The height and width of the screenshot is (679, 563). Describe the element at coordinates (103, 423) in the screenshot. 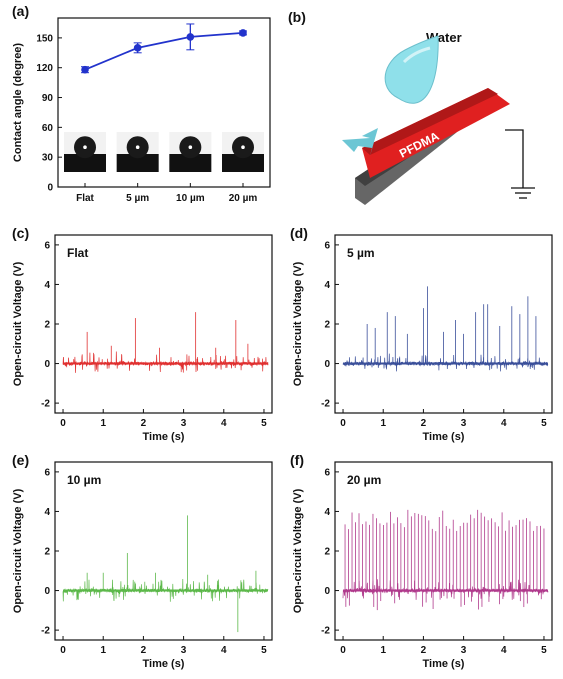

I see `x-tick-label-c: 1` at that location.